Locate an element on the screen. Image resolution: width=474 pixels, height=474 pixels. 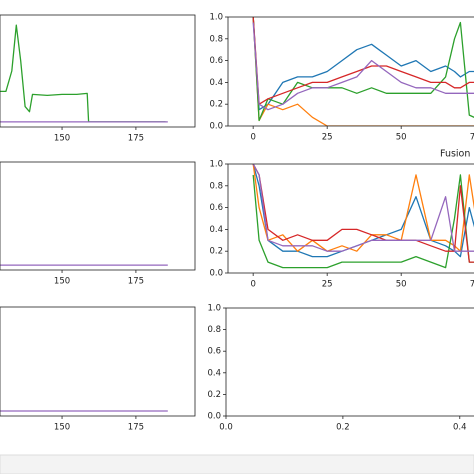
panel-title: Fusion is located at coordinates (455, 154).